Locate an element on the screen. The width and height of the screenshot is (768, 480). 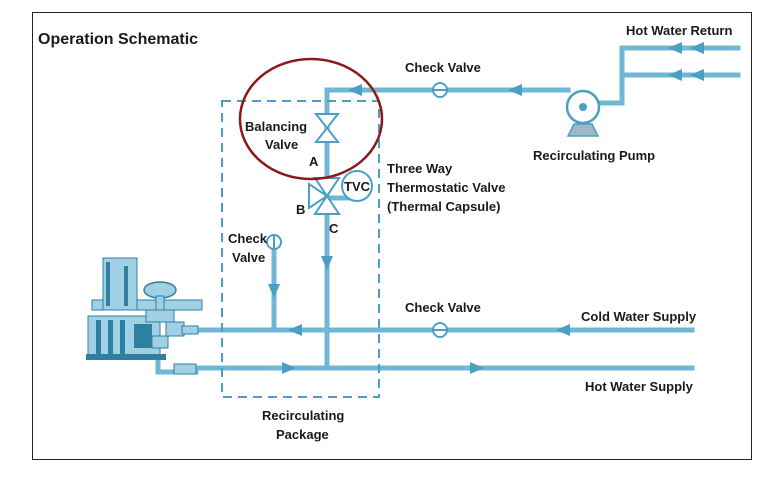
check-valves is located at coordinates (357, 210).